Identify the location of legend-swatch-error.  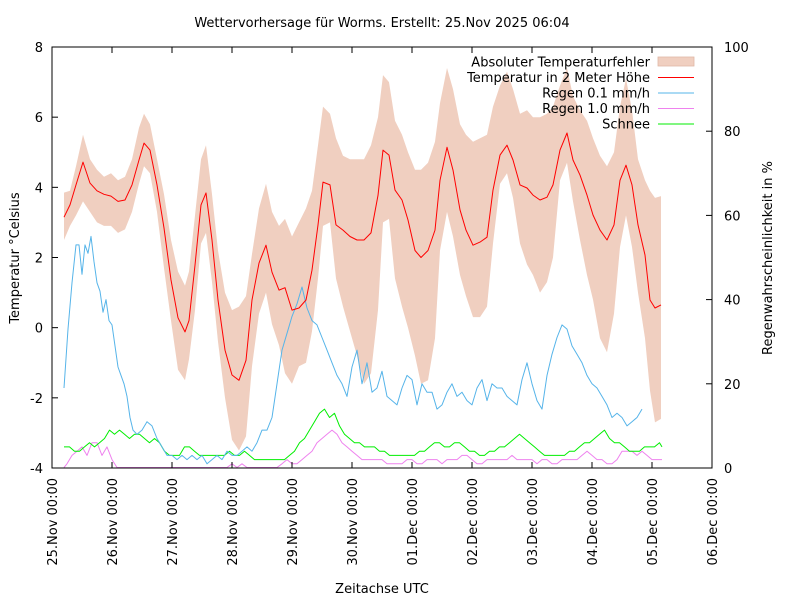
(676, 61).